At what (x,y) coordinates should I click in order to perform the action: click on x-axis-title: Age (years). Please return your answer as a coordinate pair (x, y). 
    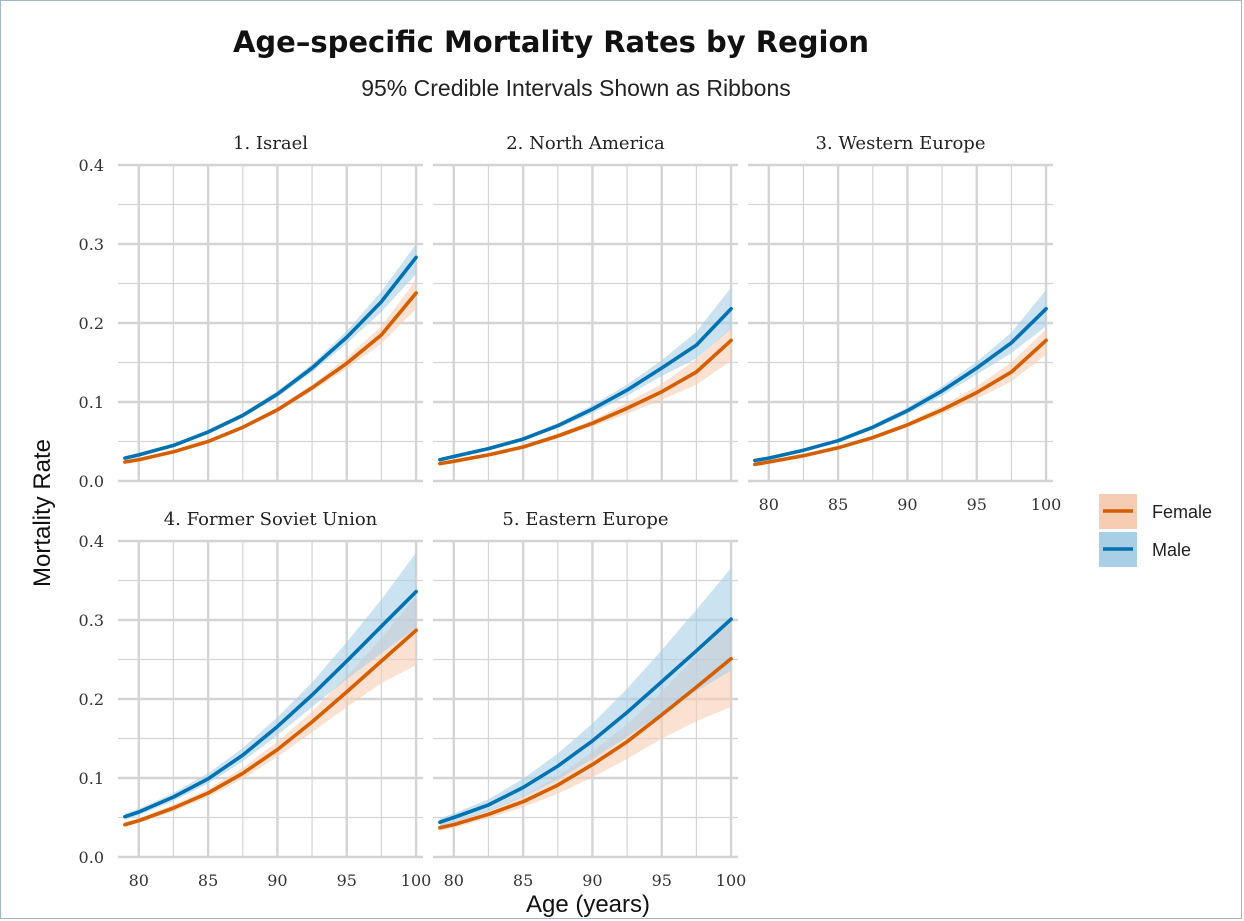
    Looking at the image, I should click on (588, 904).